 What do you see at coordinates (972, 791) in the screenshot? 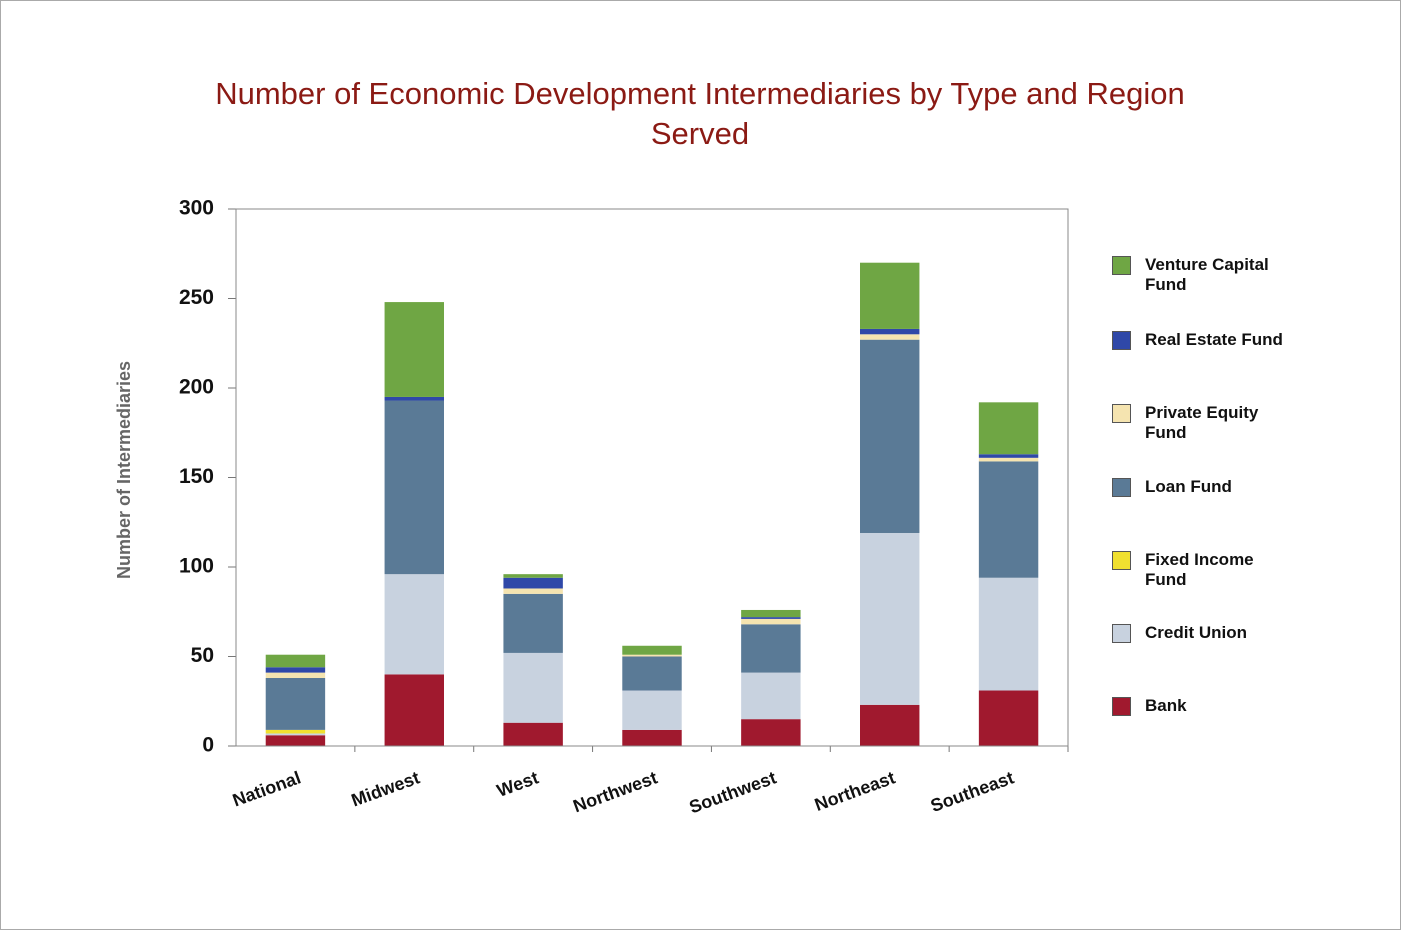
I see `x-tick-label: Southeast` at bounding box center [972, 791].